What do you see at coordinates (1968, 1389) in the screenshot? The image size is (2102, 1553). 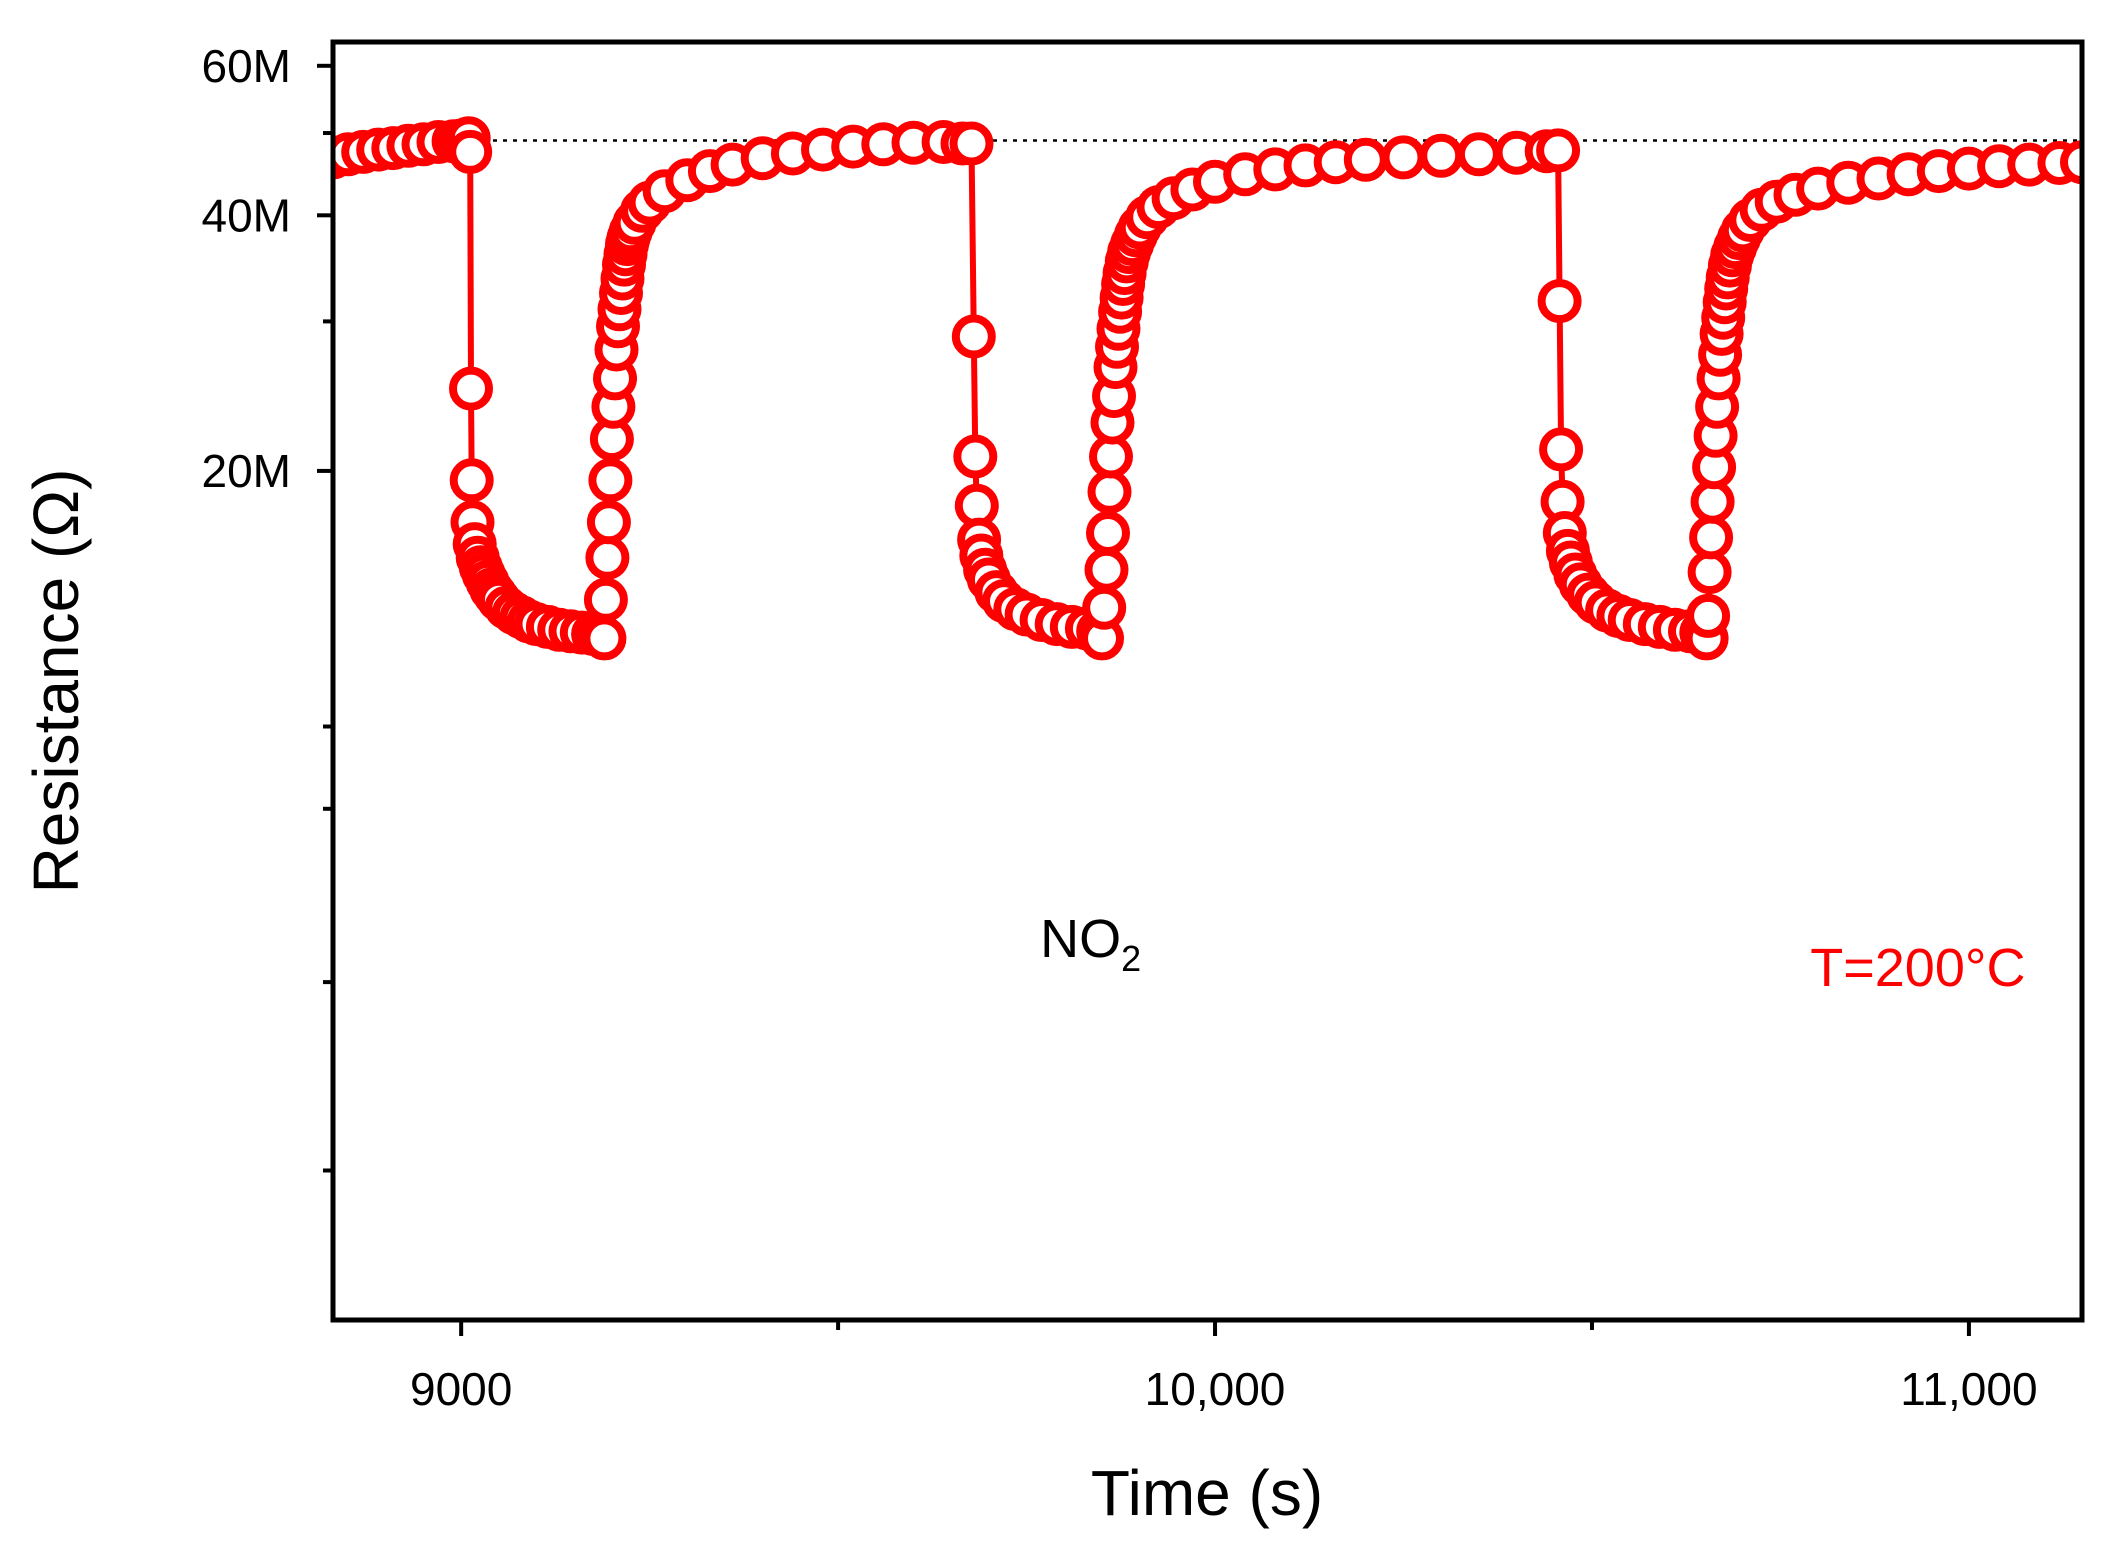 I see `x-tick-label: 11,000` at bounding box center [1968, 1389].